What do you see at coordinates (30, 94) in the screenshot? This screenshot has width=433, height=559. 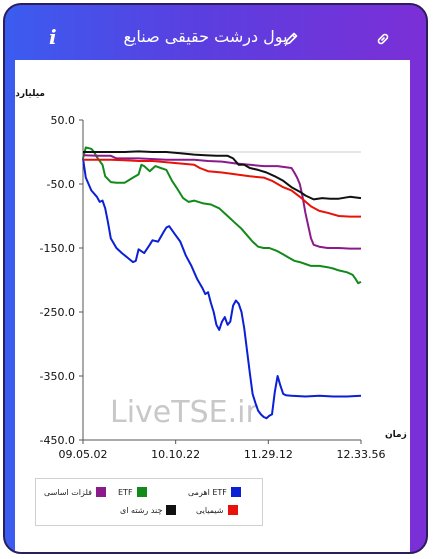 I see `y-axis-label: میلیارد تومان` at bounding box center [30, 94].